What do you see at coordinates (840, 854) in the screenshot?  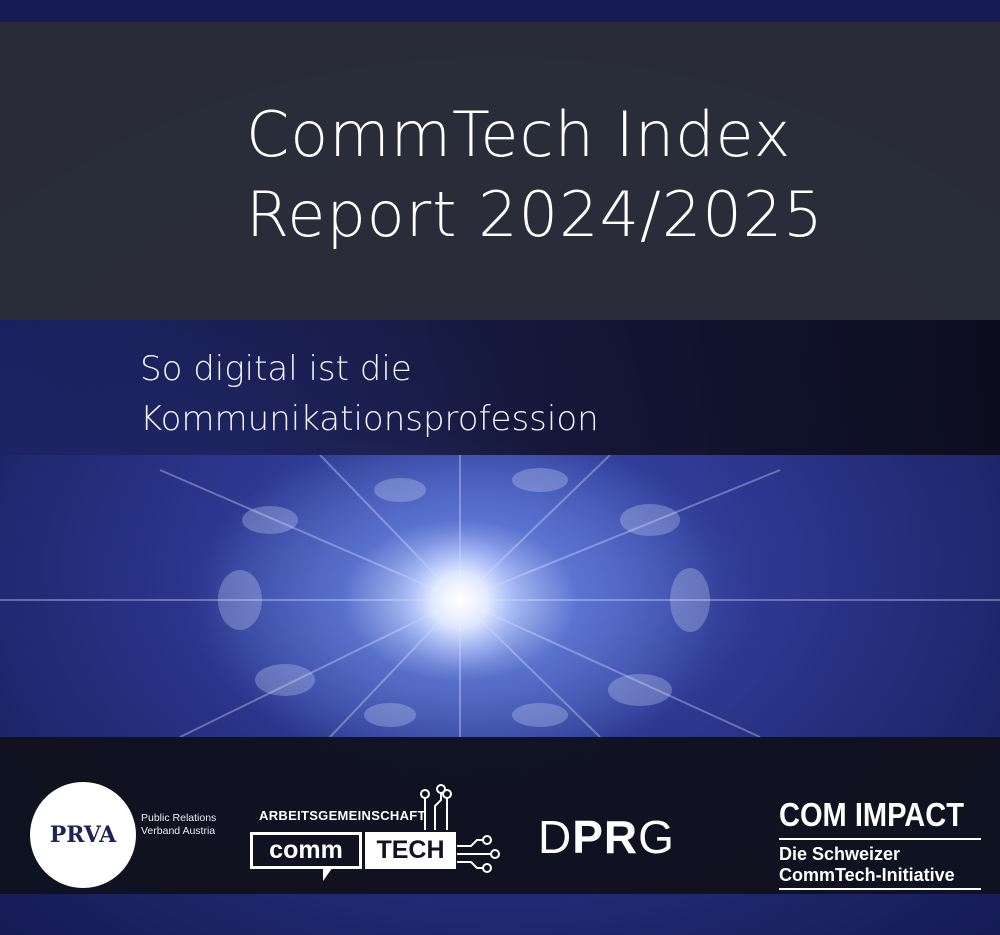 I see `comimpact-line1: Die Schweizer` at bounding box center [840, 854].